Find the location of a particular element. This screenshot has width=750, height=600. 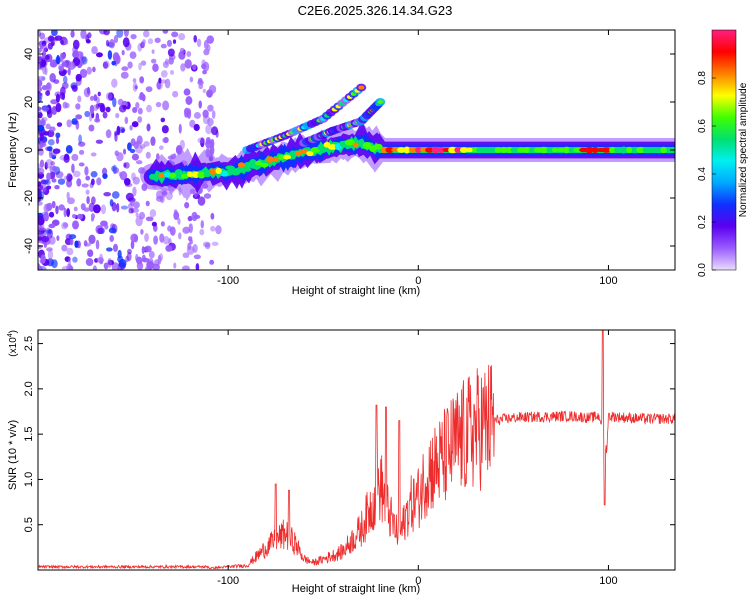

x-tick-label: -100 is located at coordinates (228, 281).